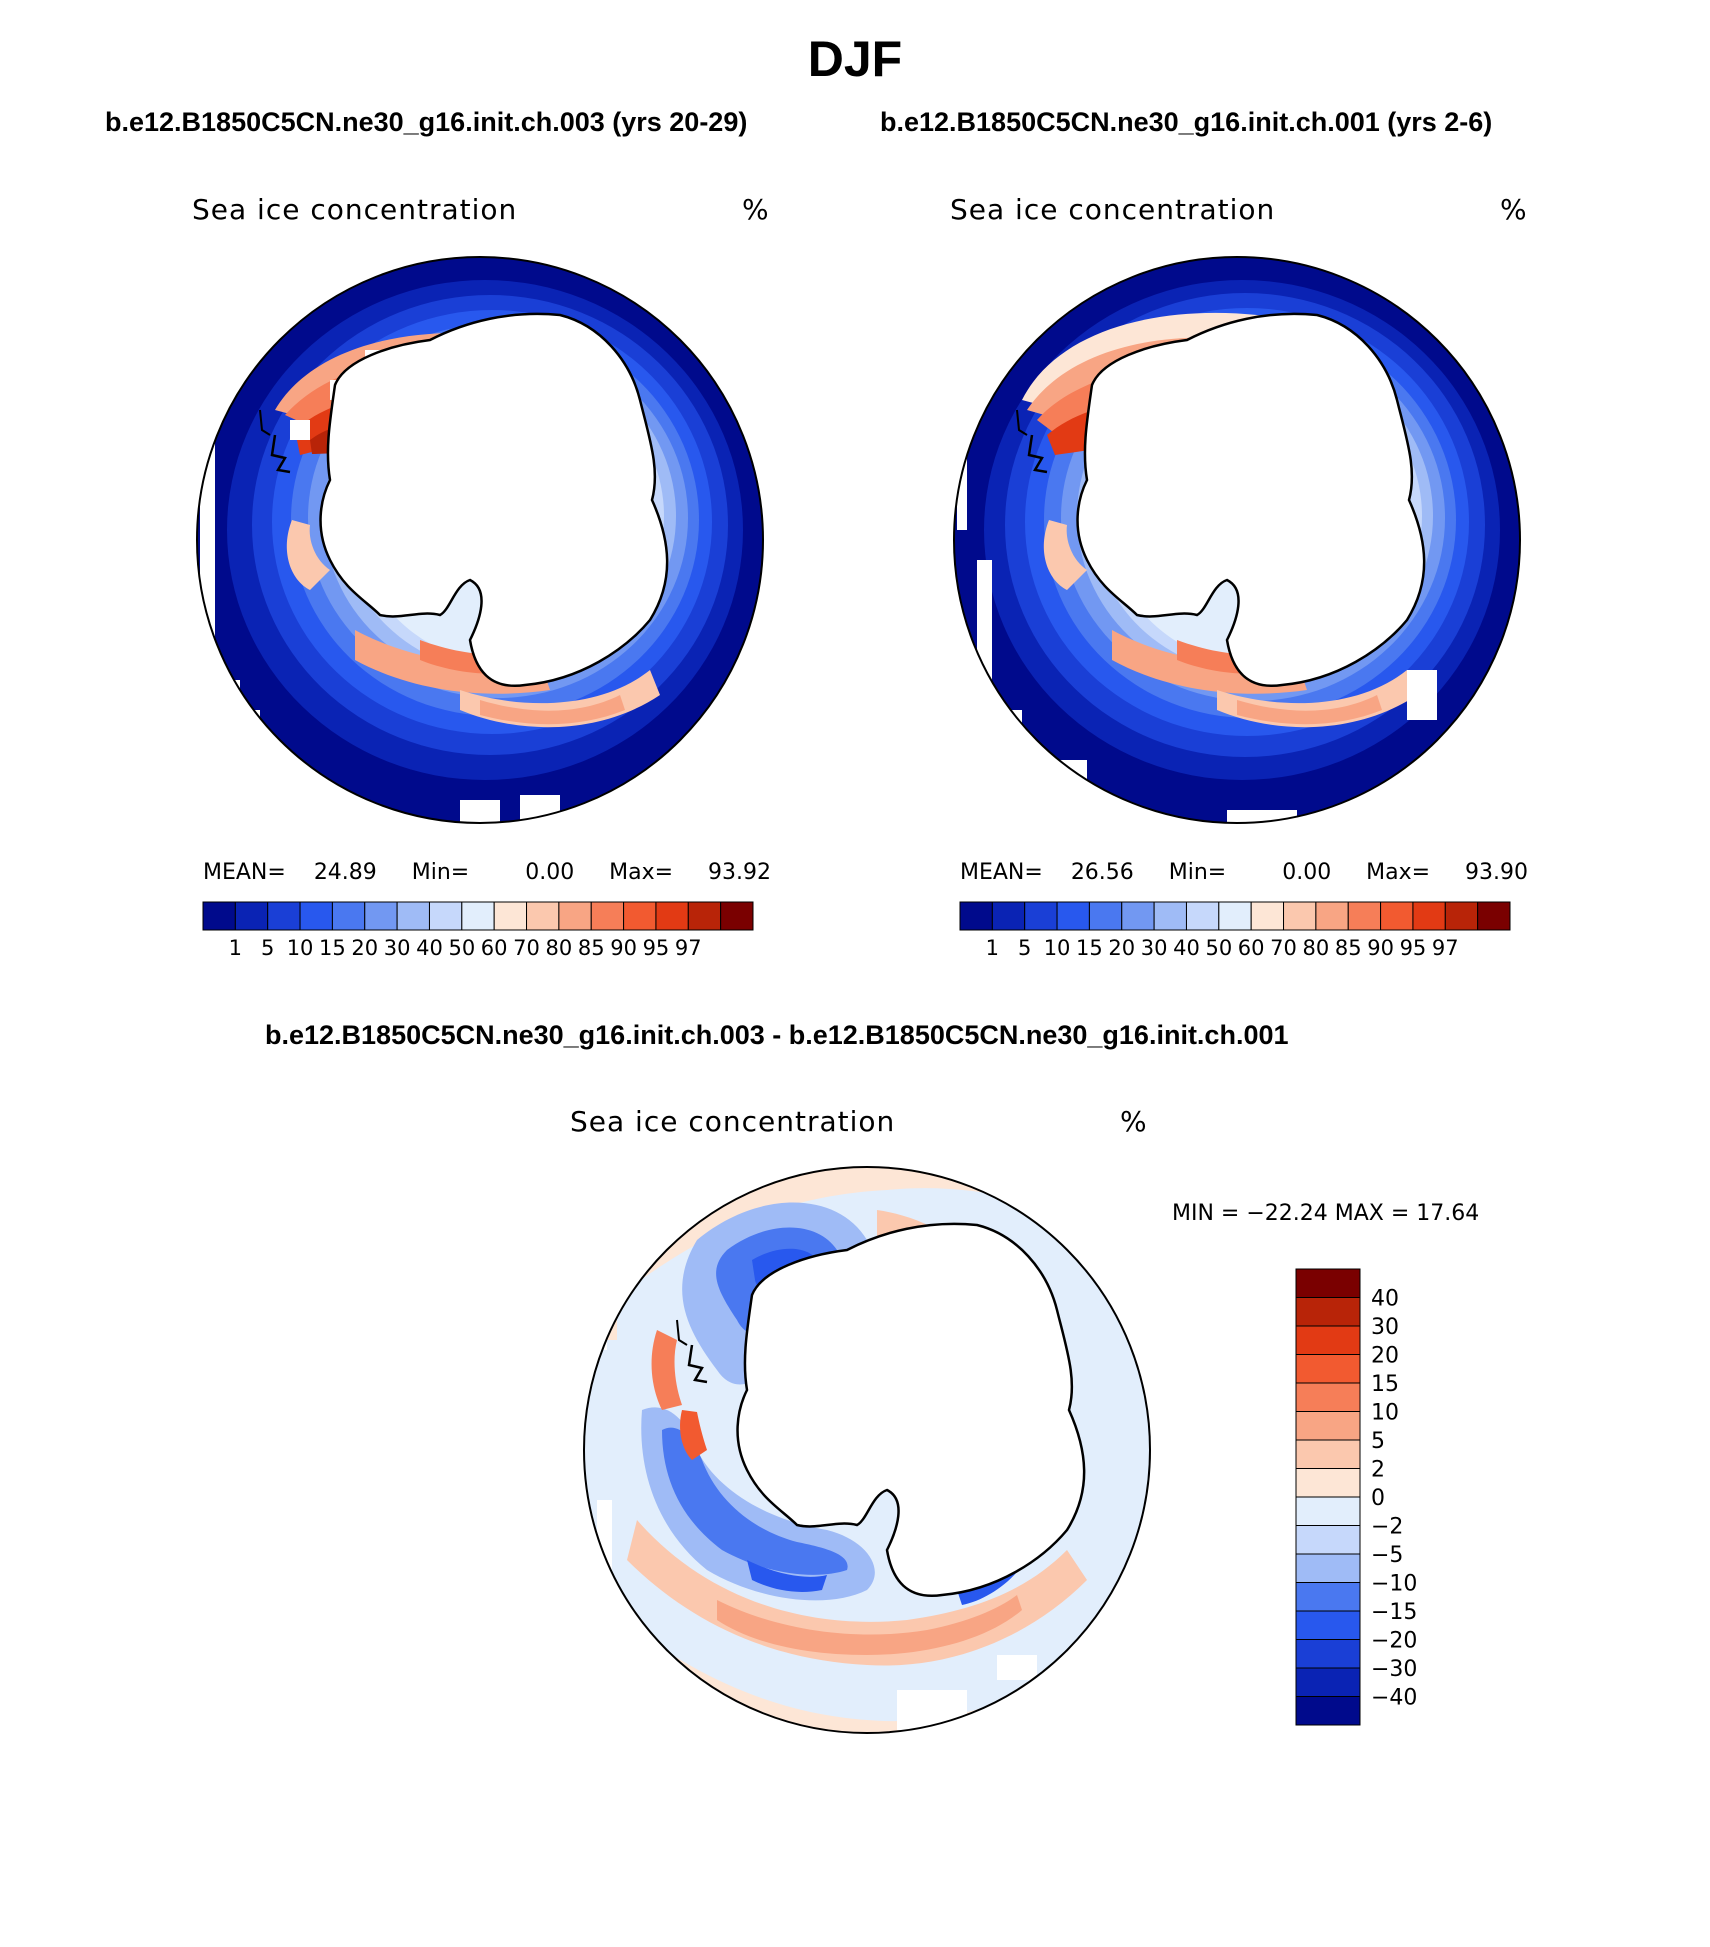 Image resolution: width=1710 pixels, height=1947 pixels. I want to click on panel1-max-value: 93.92, so click(740, 872).